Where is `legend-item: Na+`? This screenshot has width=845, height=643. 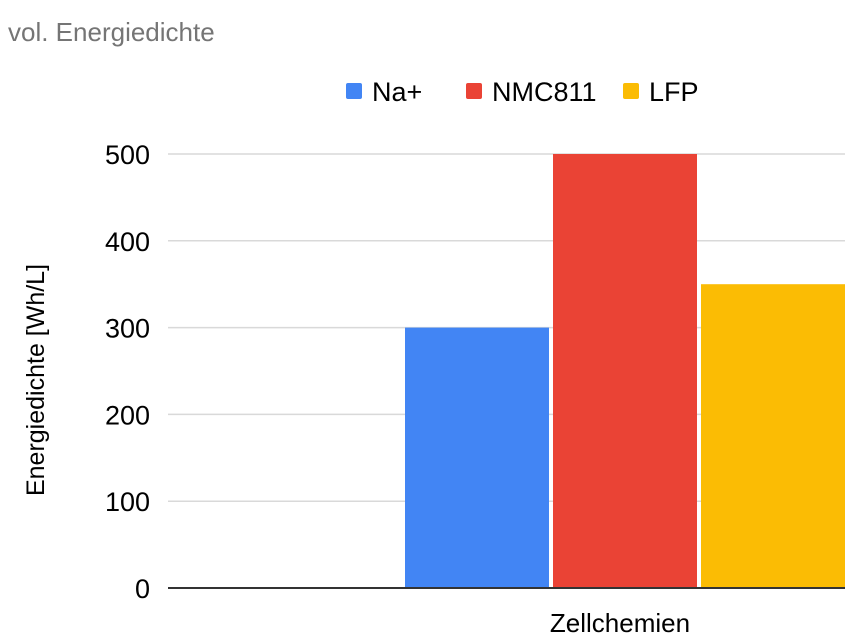
legend-item: Na+ is located at coordinates (384, 92).